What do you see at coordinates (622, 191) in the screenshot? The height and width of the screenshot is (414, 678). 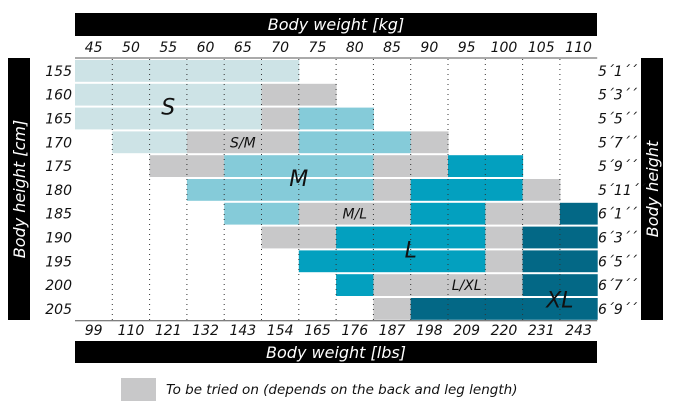 I see `ft-tick-label: 5´11´´` at bounding box center [622, 191].